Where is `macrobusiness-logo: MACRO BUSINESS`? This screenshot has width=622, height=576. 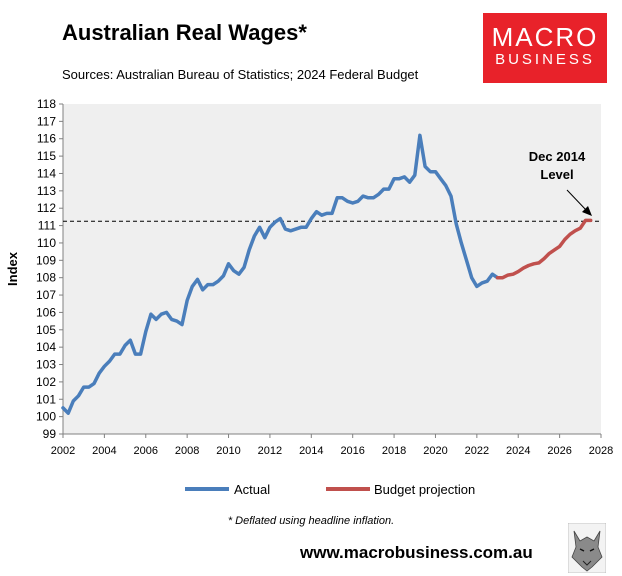 macrobusiness-logo: MACRO BUSINESS is located at coordinates (545, 48).